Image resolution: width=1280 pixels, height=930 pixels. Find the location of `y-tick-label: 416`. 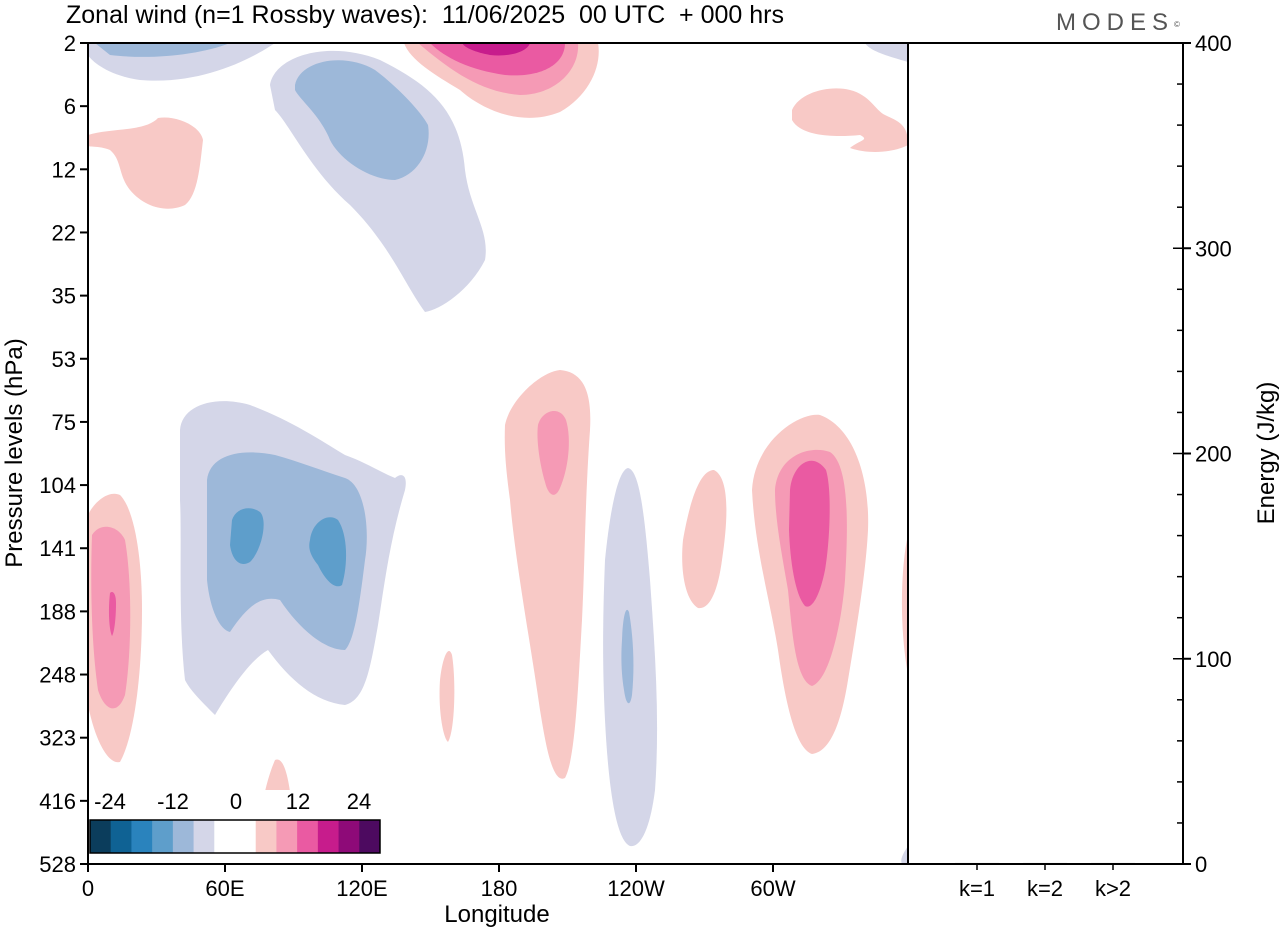

y-tick-label: 416 is located at coordinates (57, 801).